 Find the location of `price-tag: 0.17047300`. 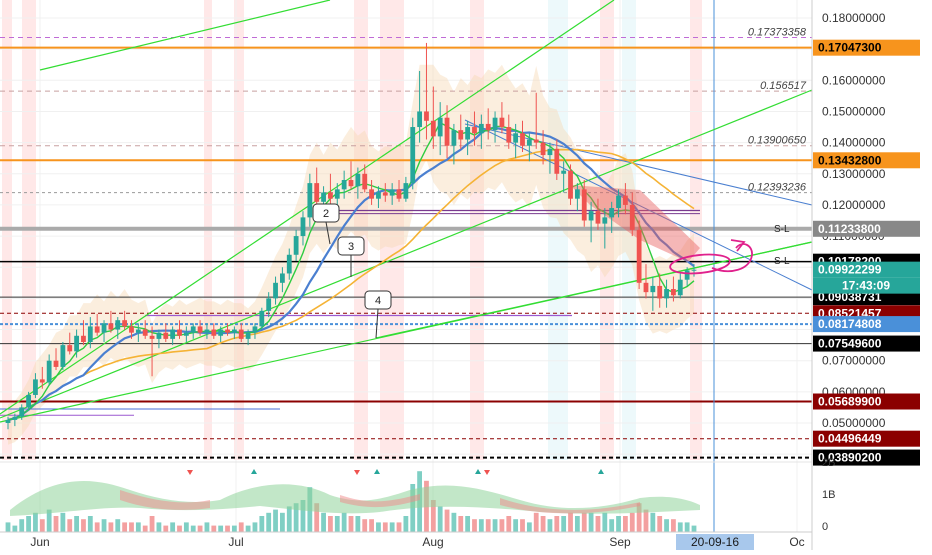

price-tag: 0.17047300 is located at coordinates (866, 47).